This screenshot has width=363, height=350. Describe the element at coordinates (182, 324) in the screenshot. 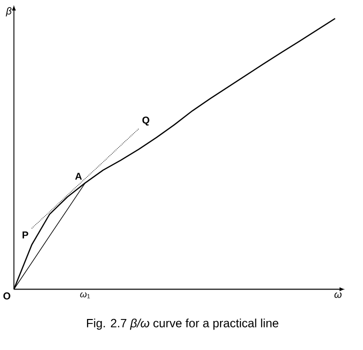

I see `text: Fig. 2.7 β/ω curve for a practical line` at that location.